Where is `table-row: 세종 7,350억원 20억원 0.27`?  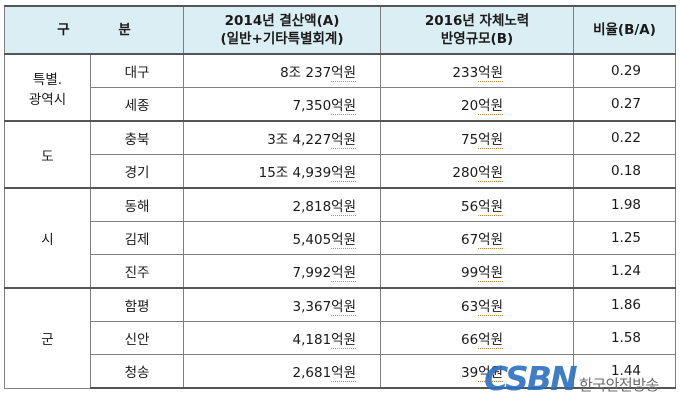 table-row: 세종 7,350억원 20억원 0.27 is located at coordinates (341, 104).